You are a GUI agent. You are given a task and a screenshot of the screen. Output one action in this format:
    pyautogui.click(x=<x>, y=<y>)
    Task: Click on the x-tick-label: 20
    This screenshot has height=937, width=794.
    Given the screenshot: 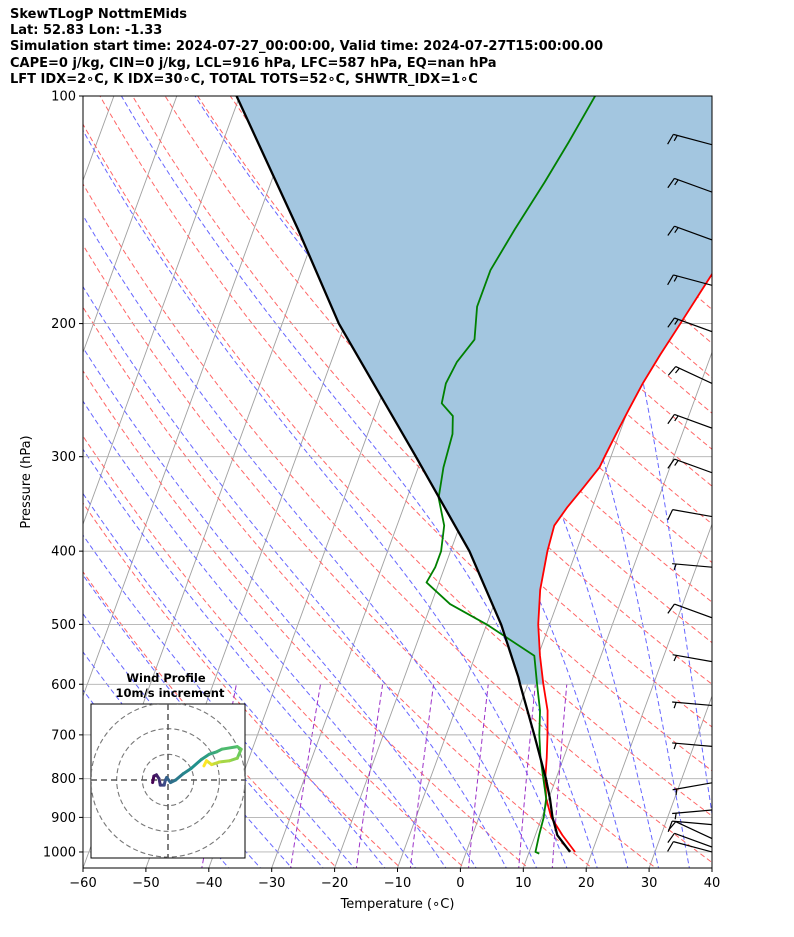 What is the action you would take?
    pyautogui.click(x=586, y=883)
    